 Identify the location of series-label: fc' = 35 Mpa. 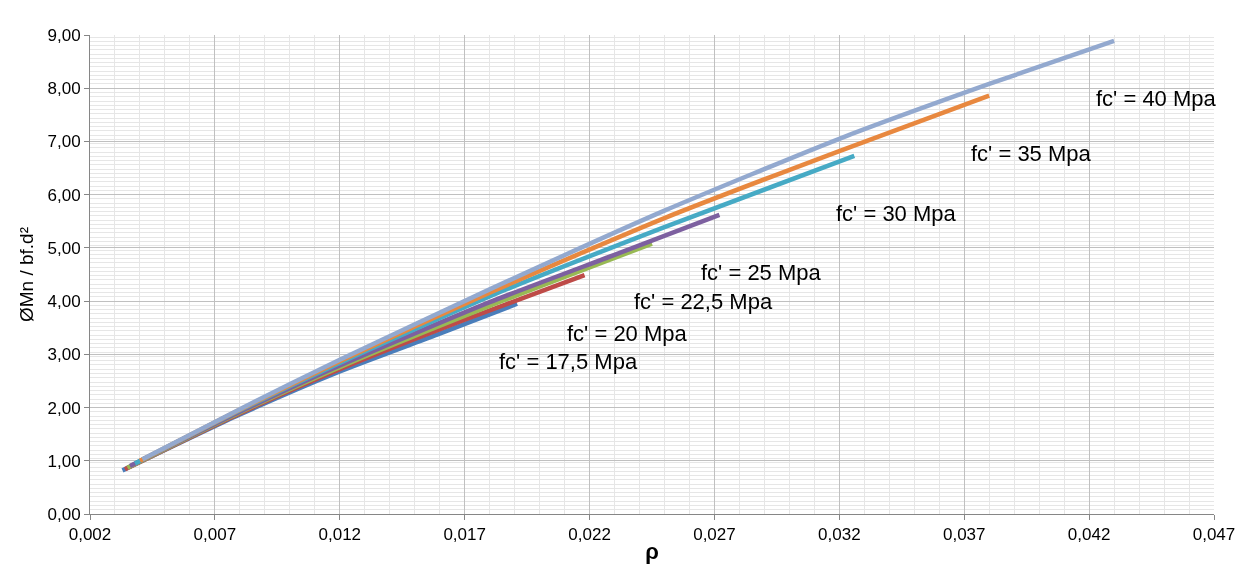
(1031, 153).